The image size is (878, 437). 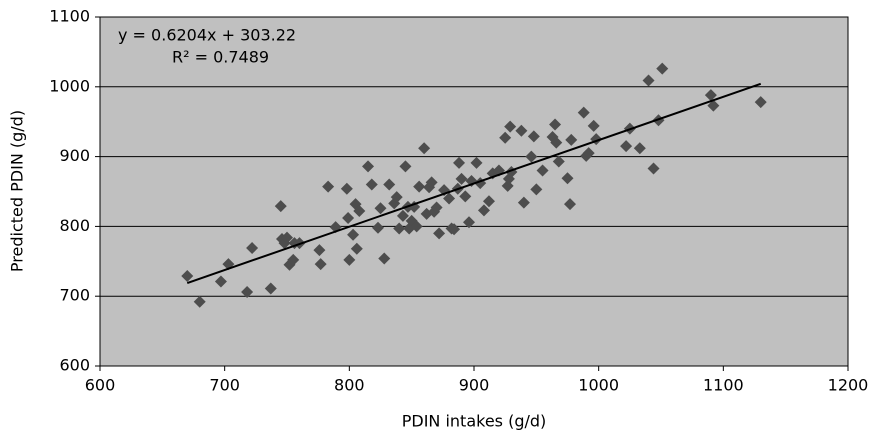 I want to click on x-tick-label: 1100, so click(x=723, y=385).